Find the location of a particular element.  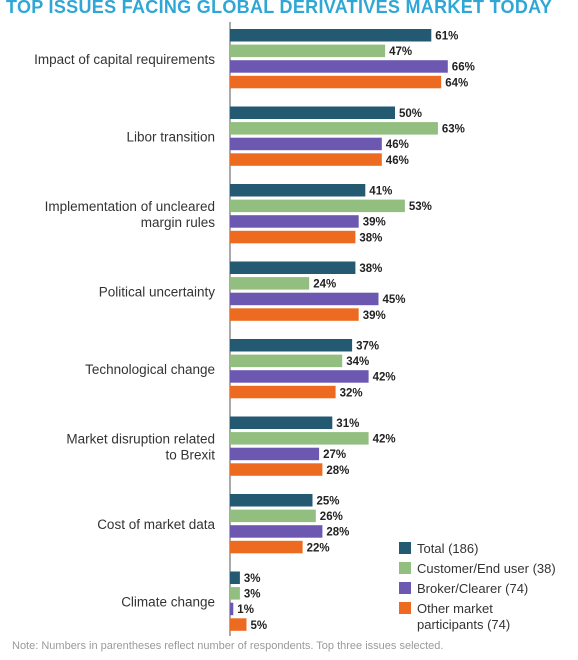

category-label: Impact of capital requirements is located at coordinates (124, 59).